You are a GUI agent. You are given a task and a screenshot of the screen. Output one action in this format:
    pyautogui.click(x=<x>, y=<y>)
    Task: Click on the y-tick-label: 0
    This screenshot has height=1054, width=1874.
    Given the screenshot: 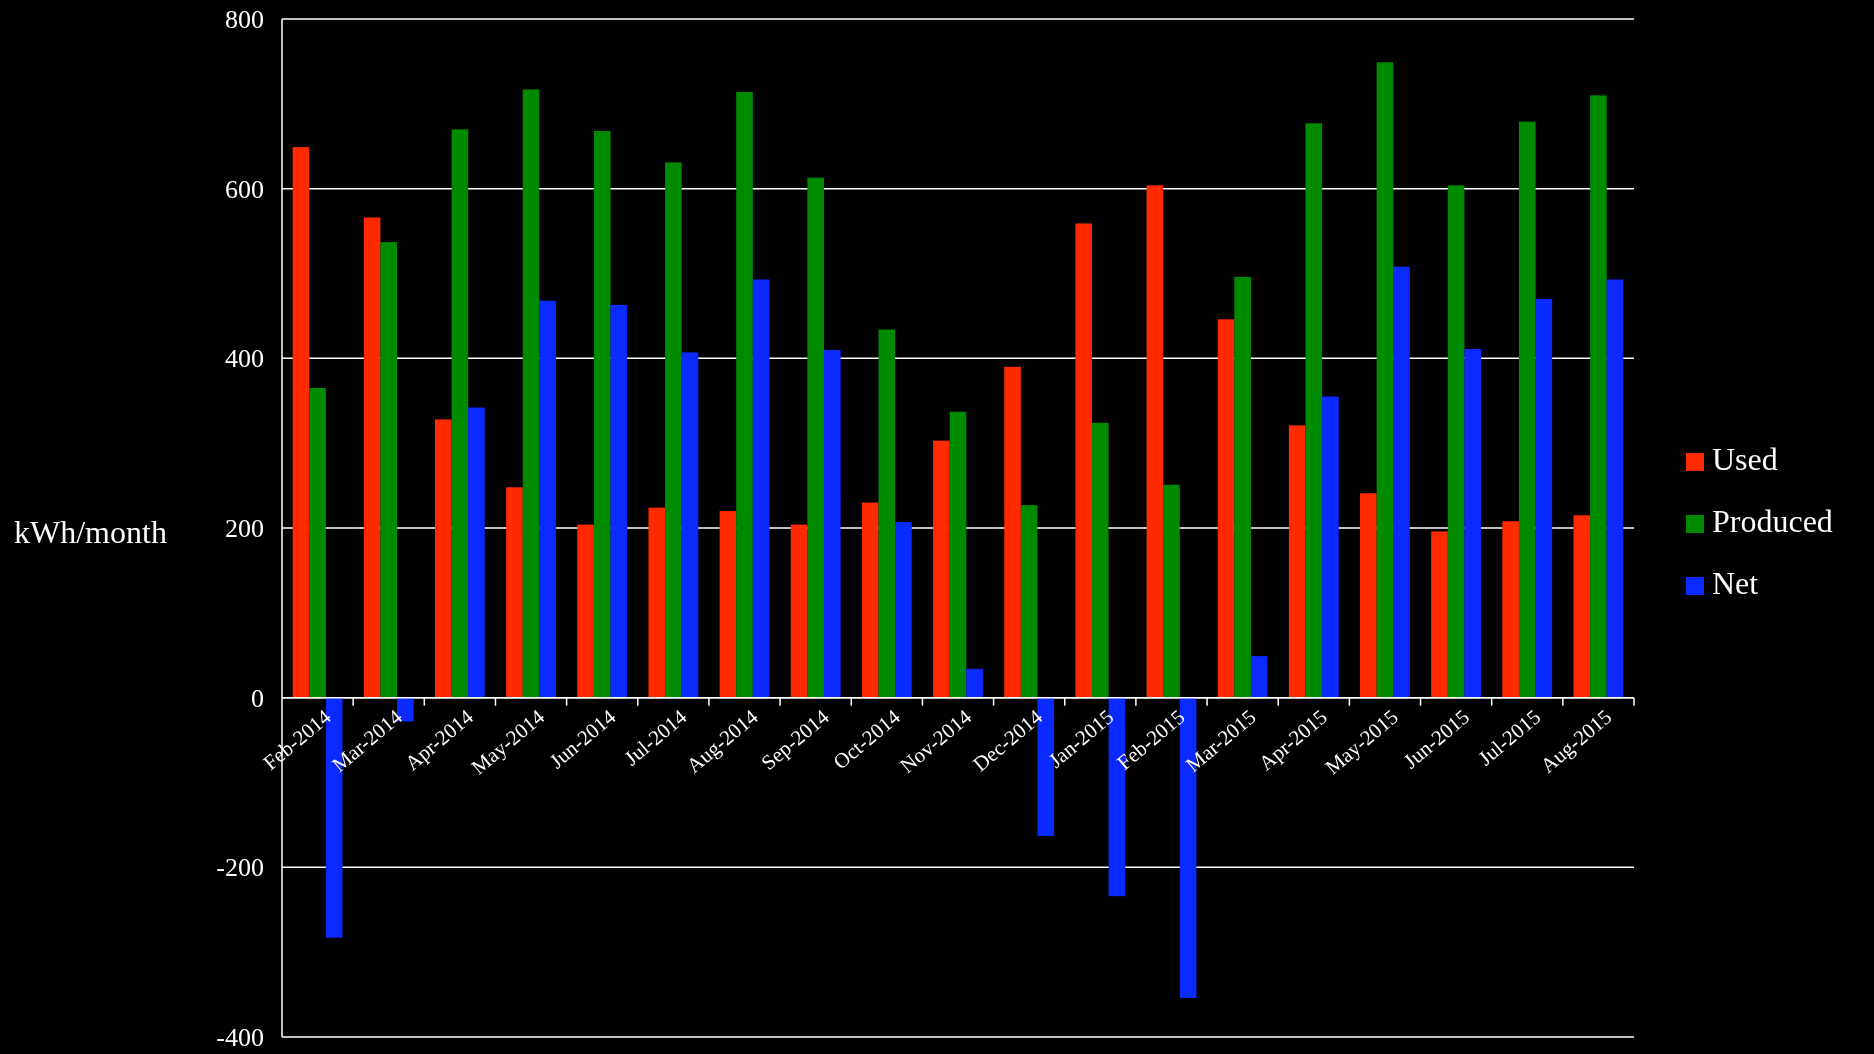 What is the action you would take?
    pyautogui.click(x=257, y=698)
    